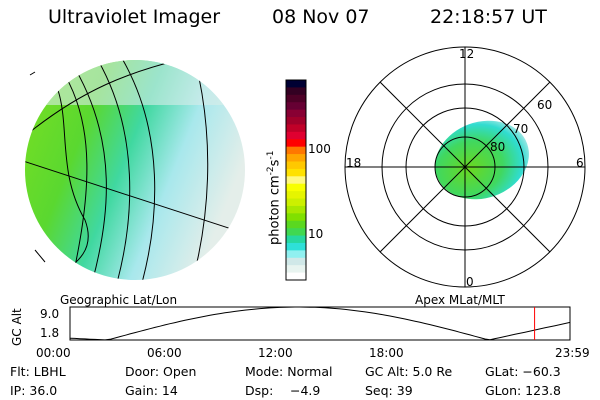  Describe the element at coordinates (275, 210) in the screenshot. I see `unit-text: photon cm` at that location.